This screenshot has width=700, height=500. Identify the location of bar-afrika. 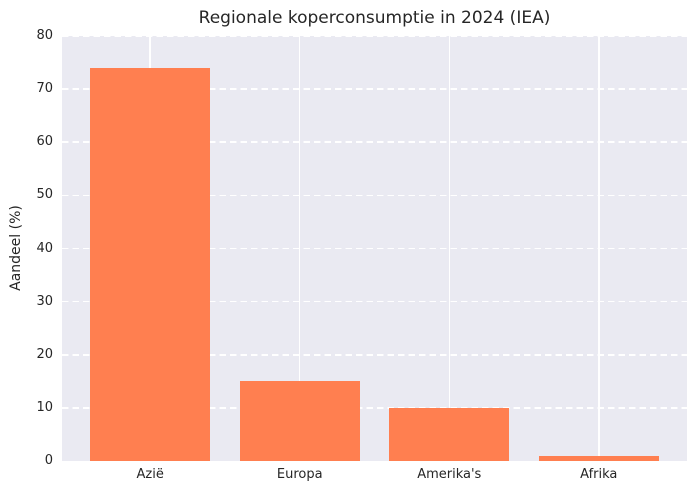
(598, 458).